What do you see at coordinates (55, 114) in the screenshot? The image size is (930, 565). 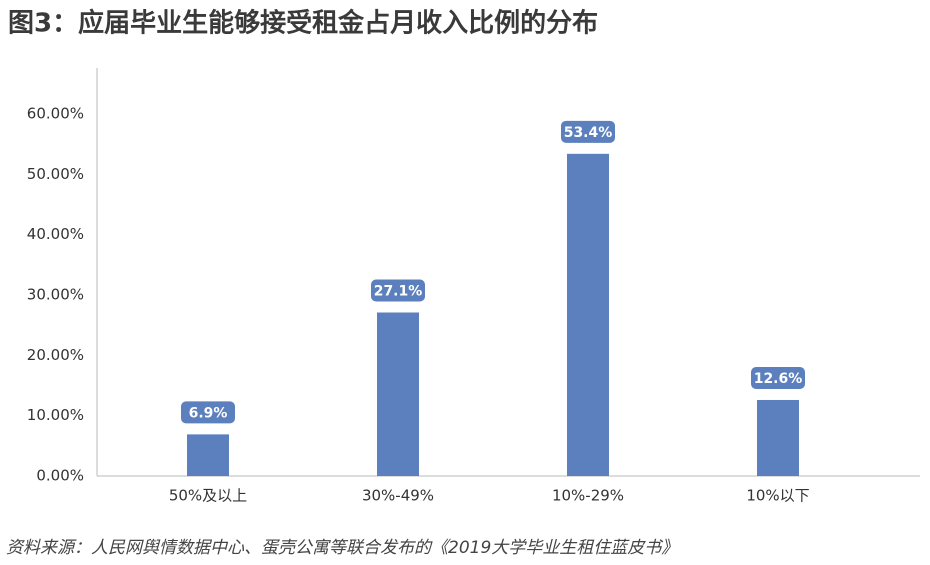 I see `y-tick-label: 60.00%` at bounding box center [55, 114].